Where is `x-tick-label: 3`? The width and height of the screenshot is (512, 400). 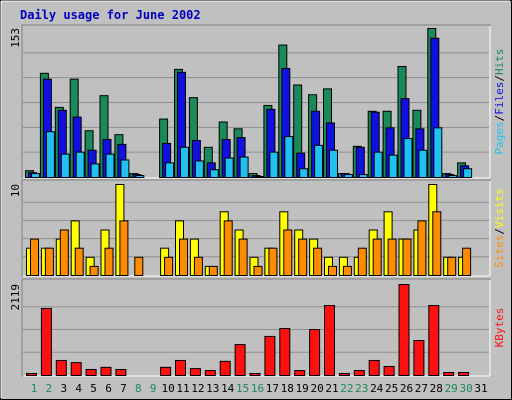
x-tick-label: 3 is located at coordinates (63, 388).